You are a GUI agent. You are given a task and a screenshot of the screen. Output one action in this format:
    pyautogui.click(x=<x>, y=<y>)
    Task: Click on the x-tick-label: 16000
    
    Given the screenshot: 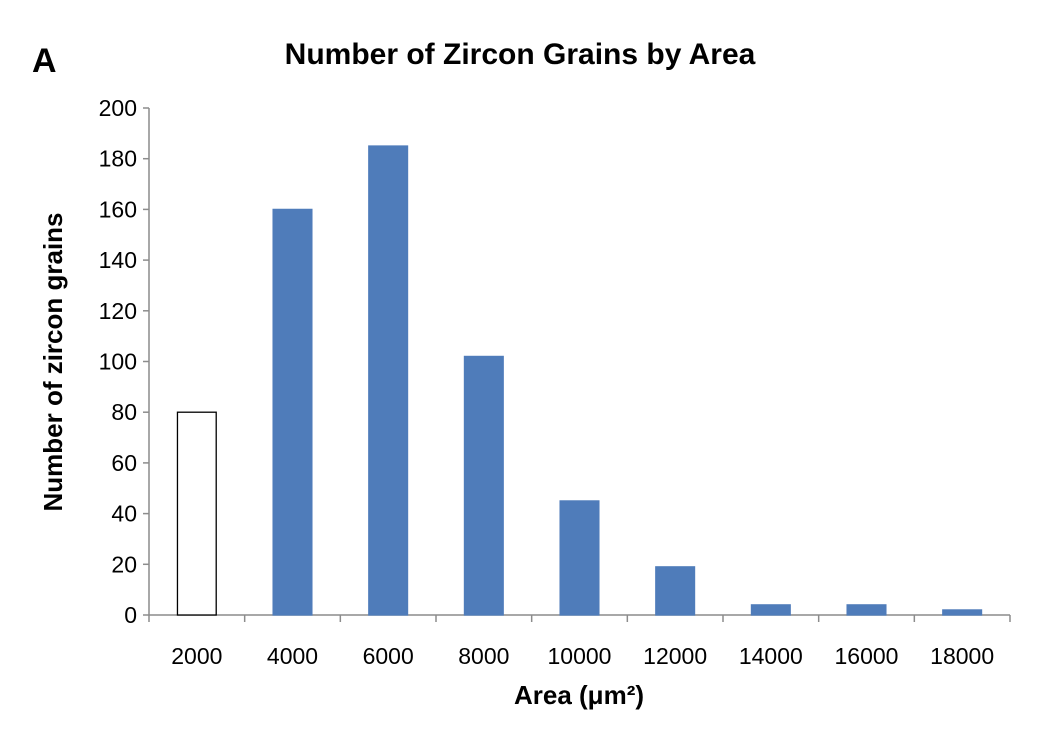 What is the action you would take?
    pyautogui.click(x=867, y=656)
    